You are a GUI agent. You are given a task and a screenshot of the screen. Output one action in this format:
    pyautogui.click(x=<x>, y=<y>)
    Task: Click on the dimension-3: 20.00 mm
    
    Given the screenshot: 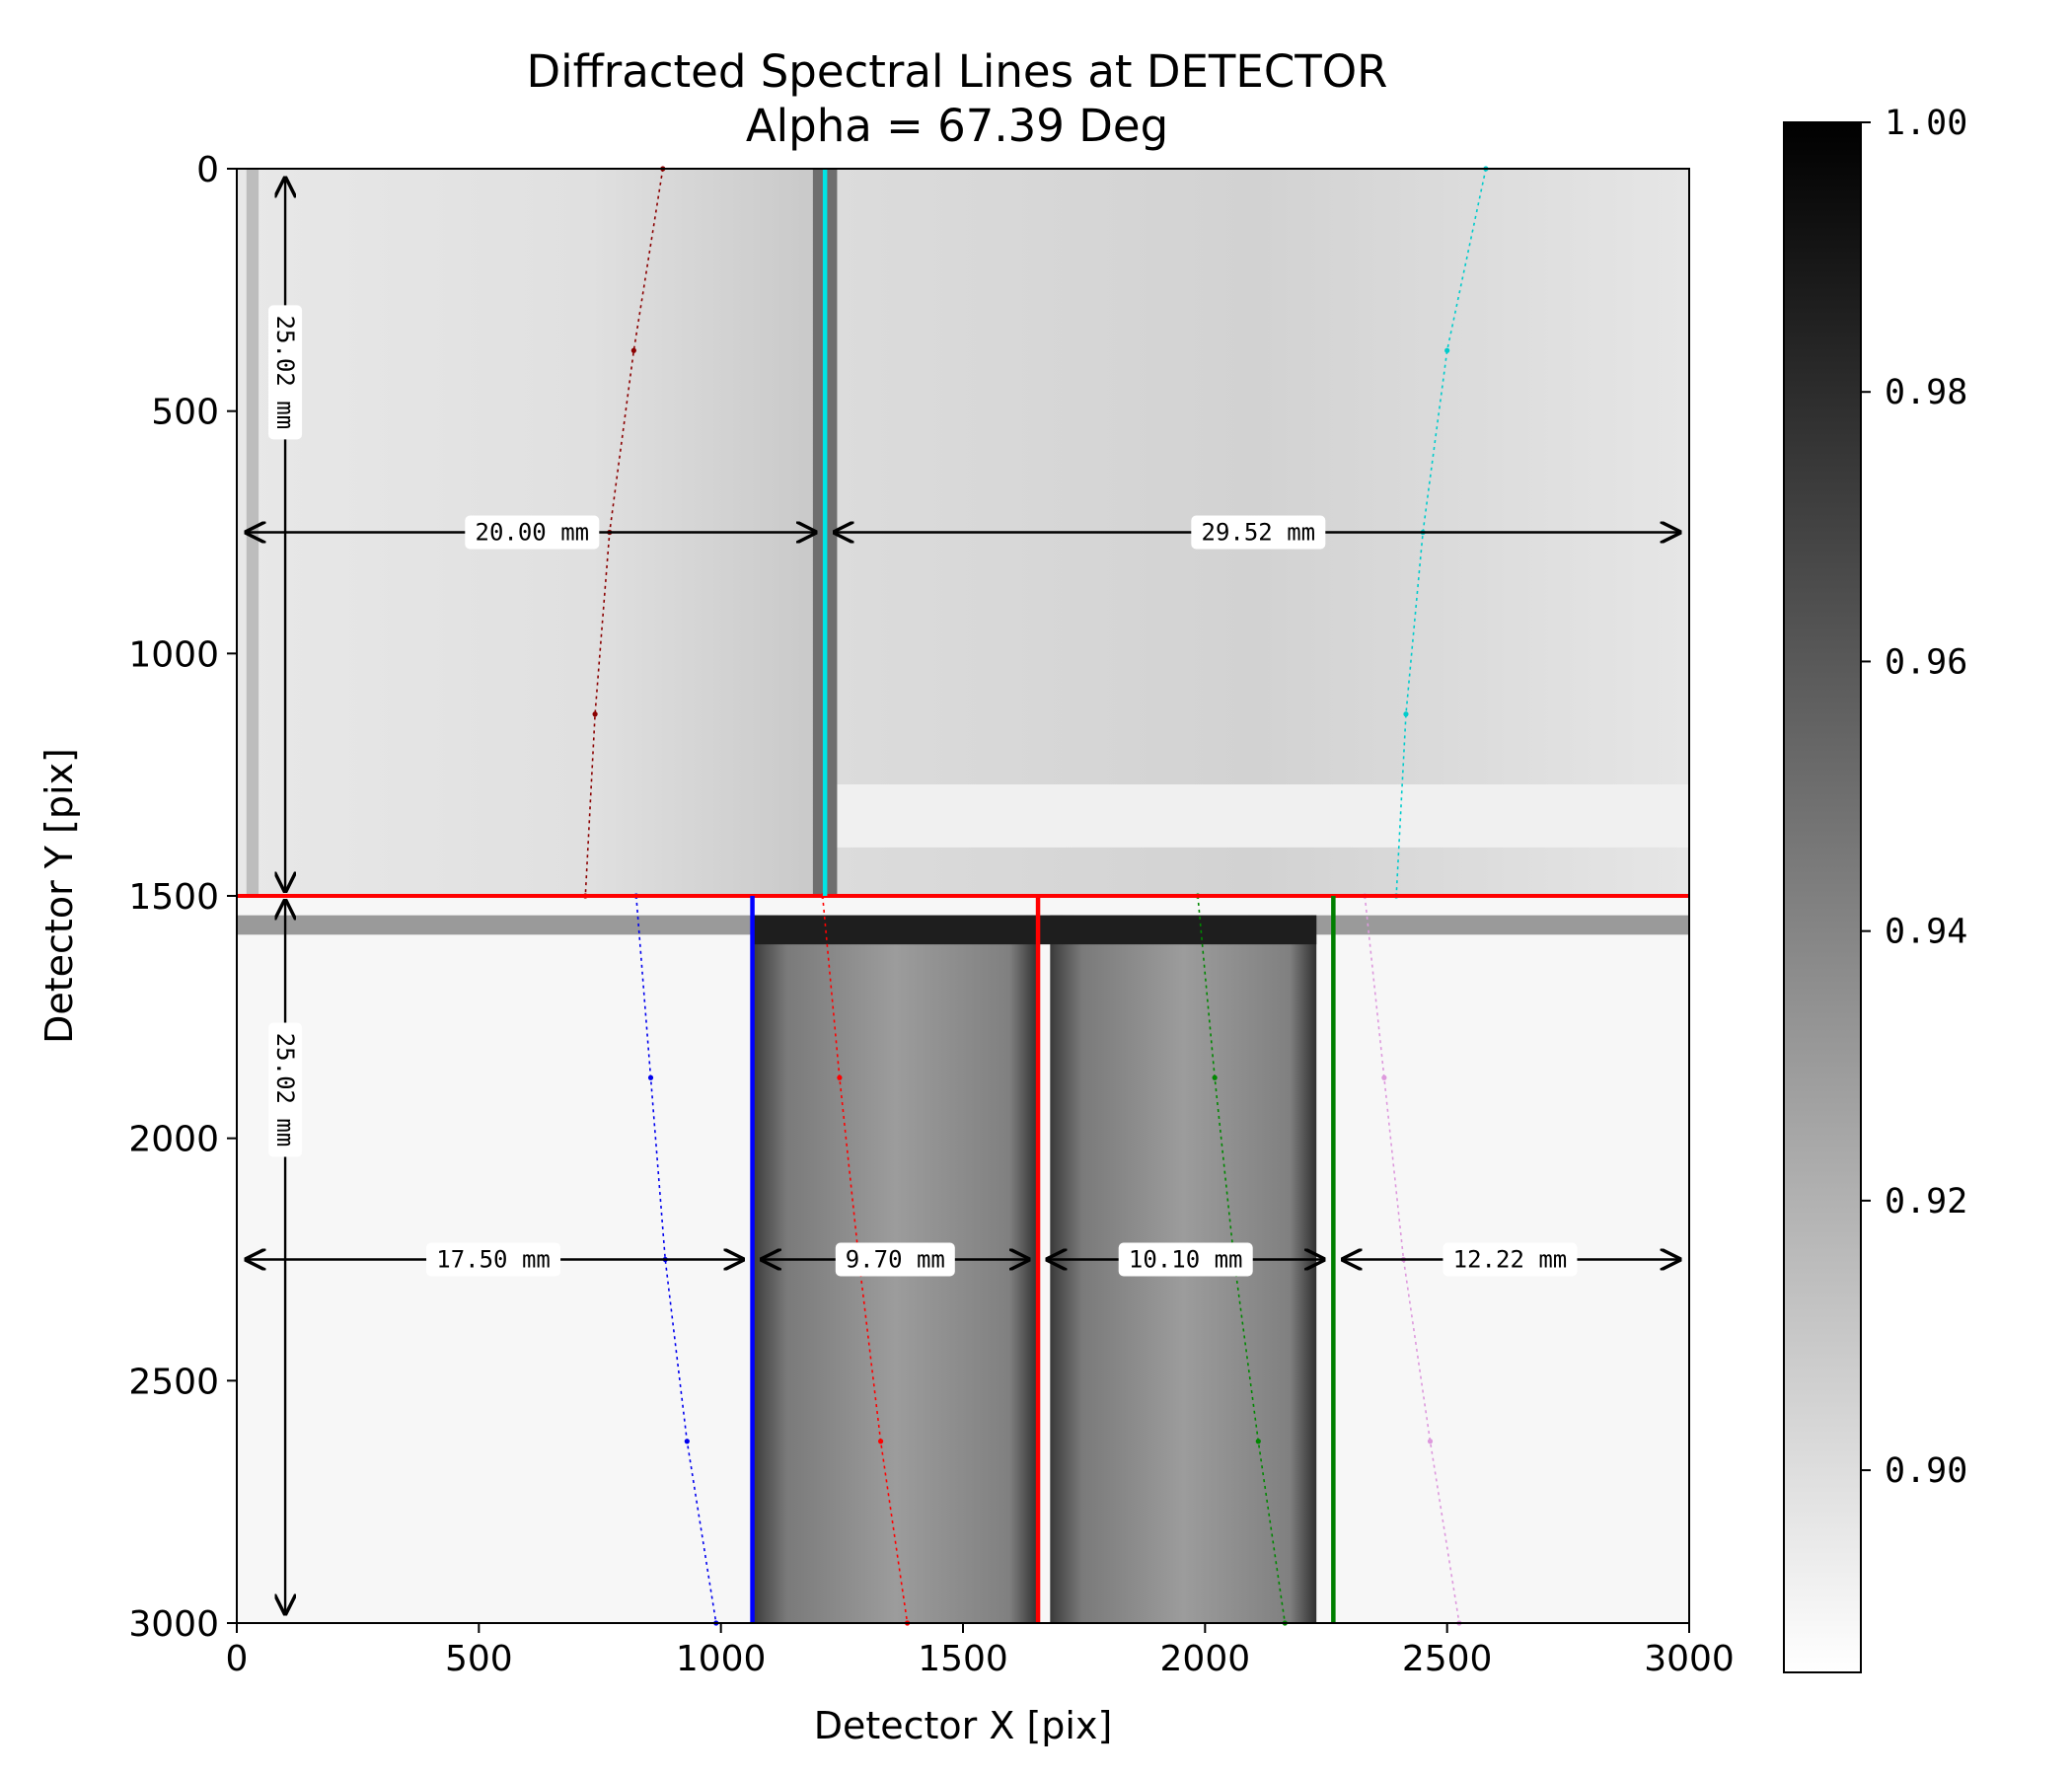 What is the action you would take?
    pyautogui.click(x=532, y=532)
    